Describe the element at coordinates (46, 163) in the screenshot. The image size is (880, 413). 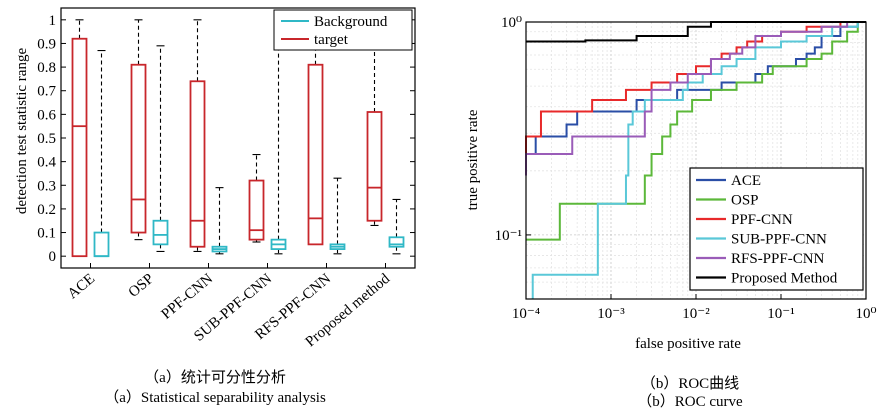
I see `y-tick-label: 0.4` at that location.